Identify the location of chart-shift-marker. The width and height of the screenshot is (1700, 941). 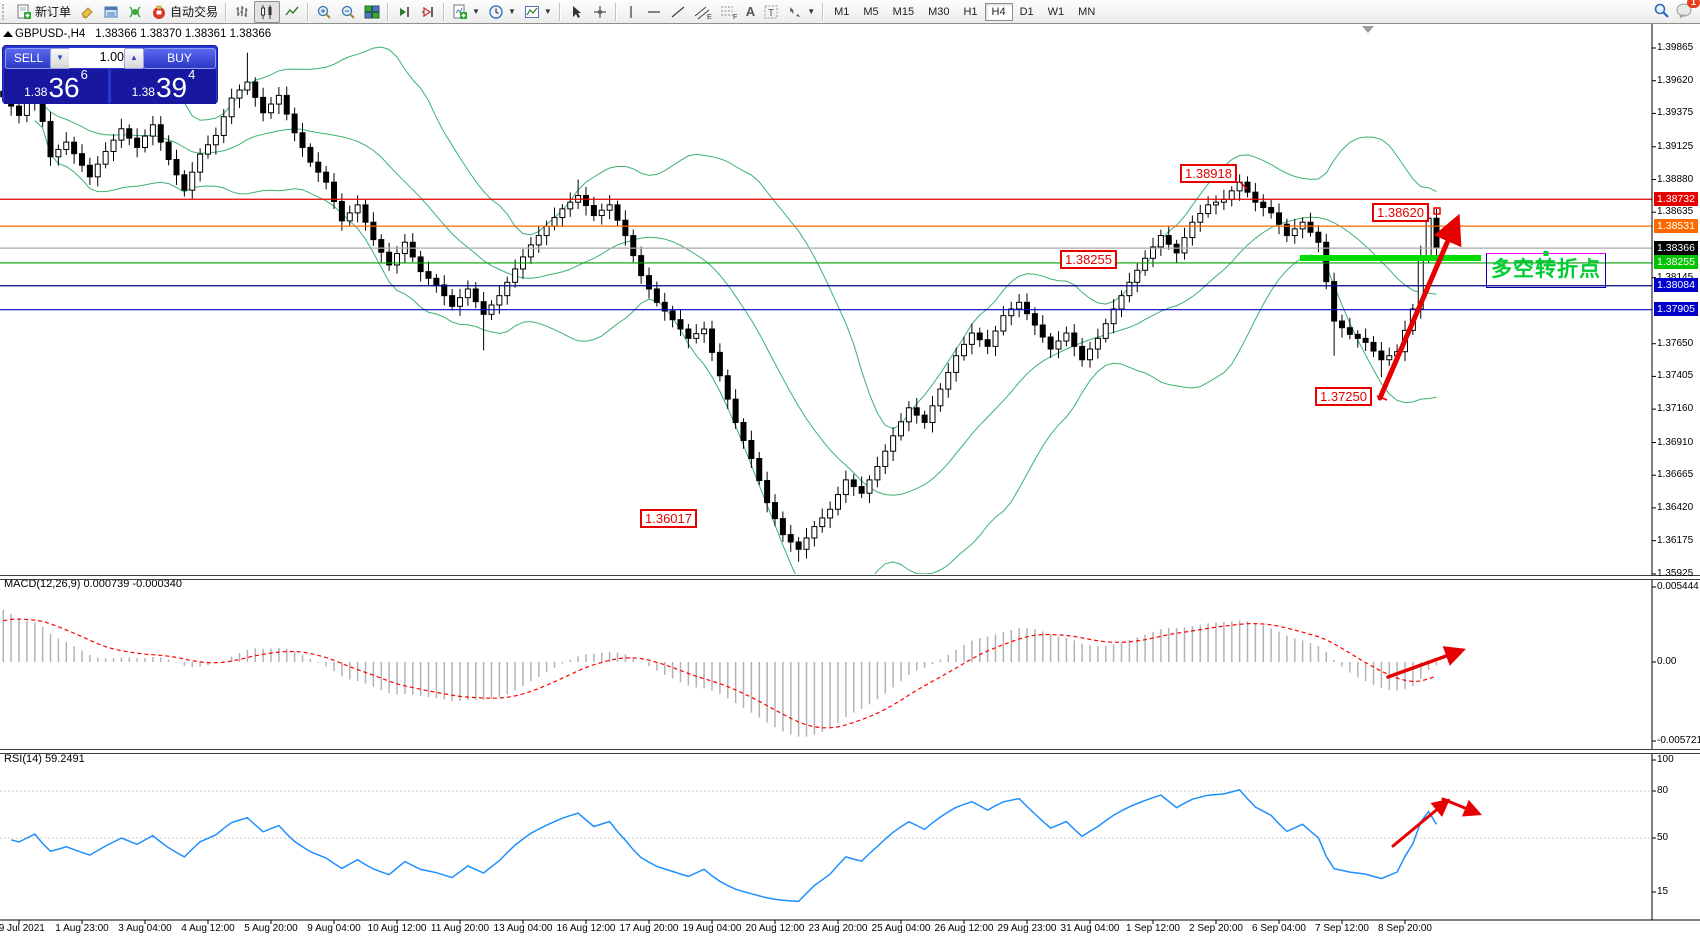
(1368, 29).